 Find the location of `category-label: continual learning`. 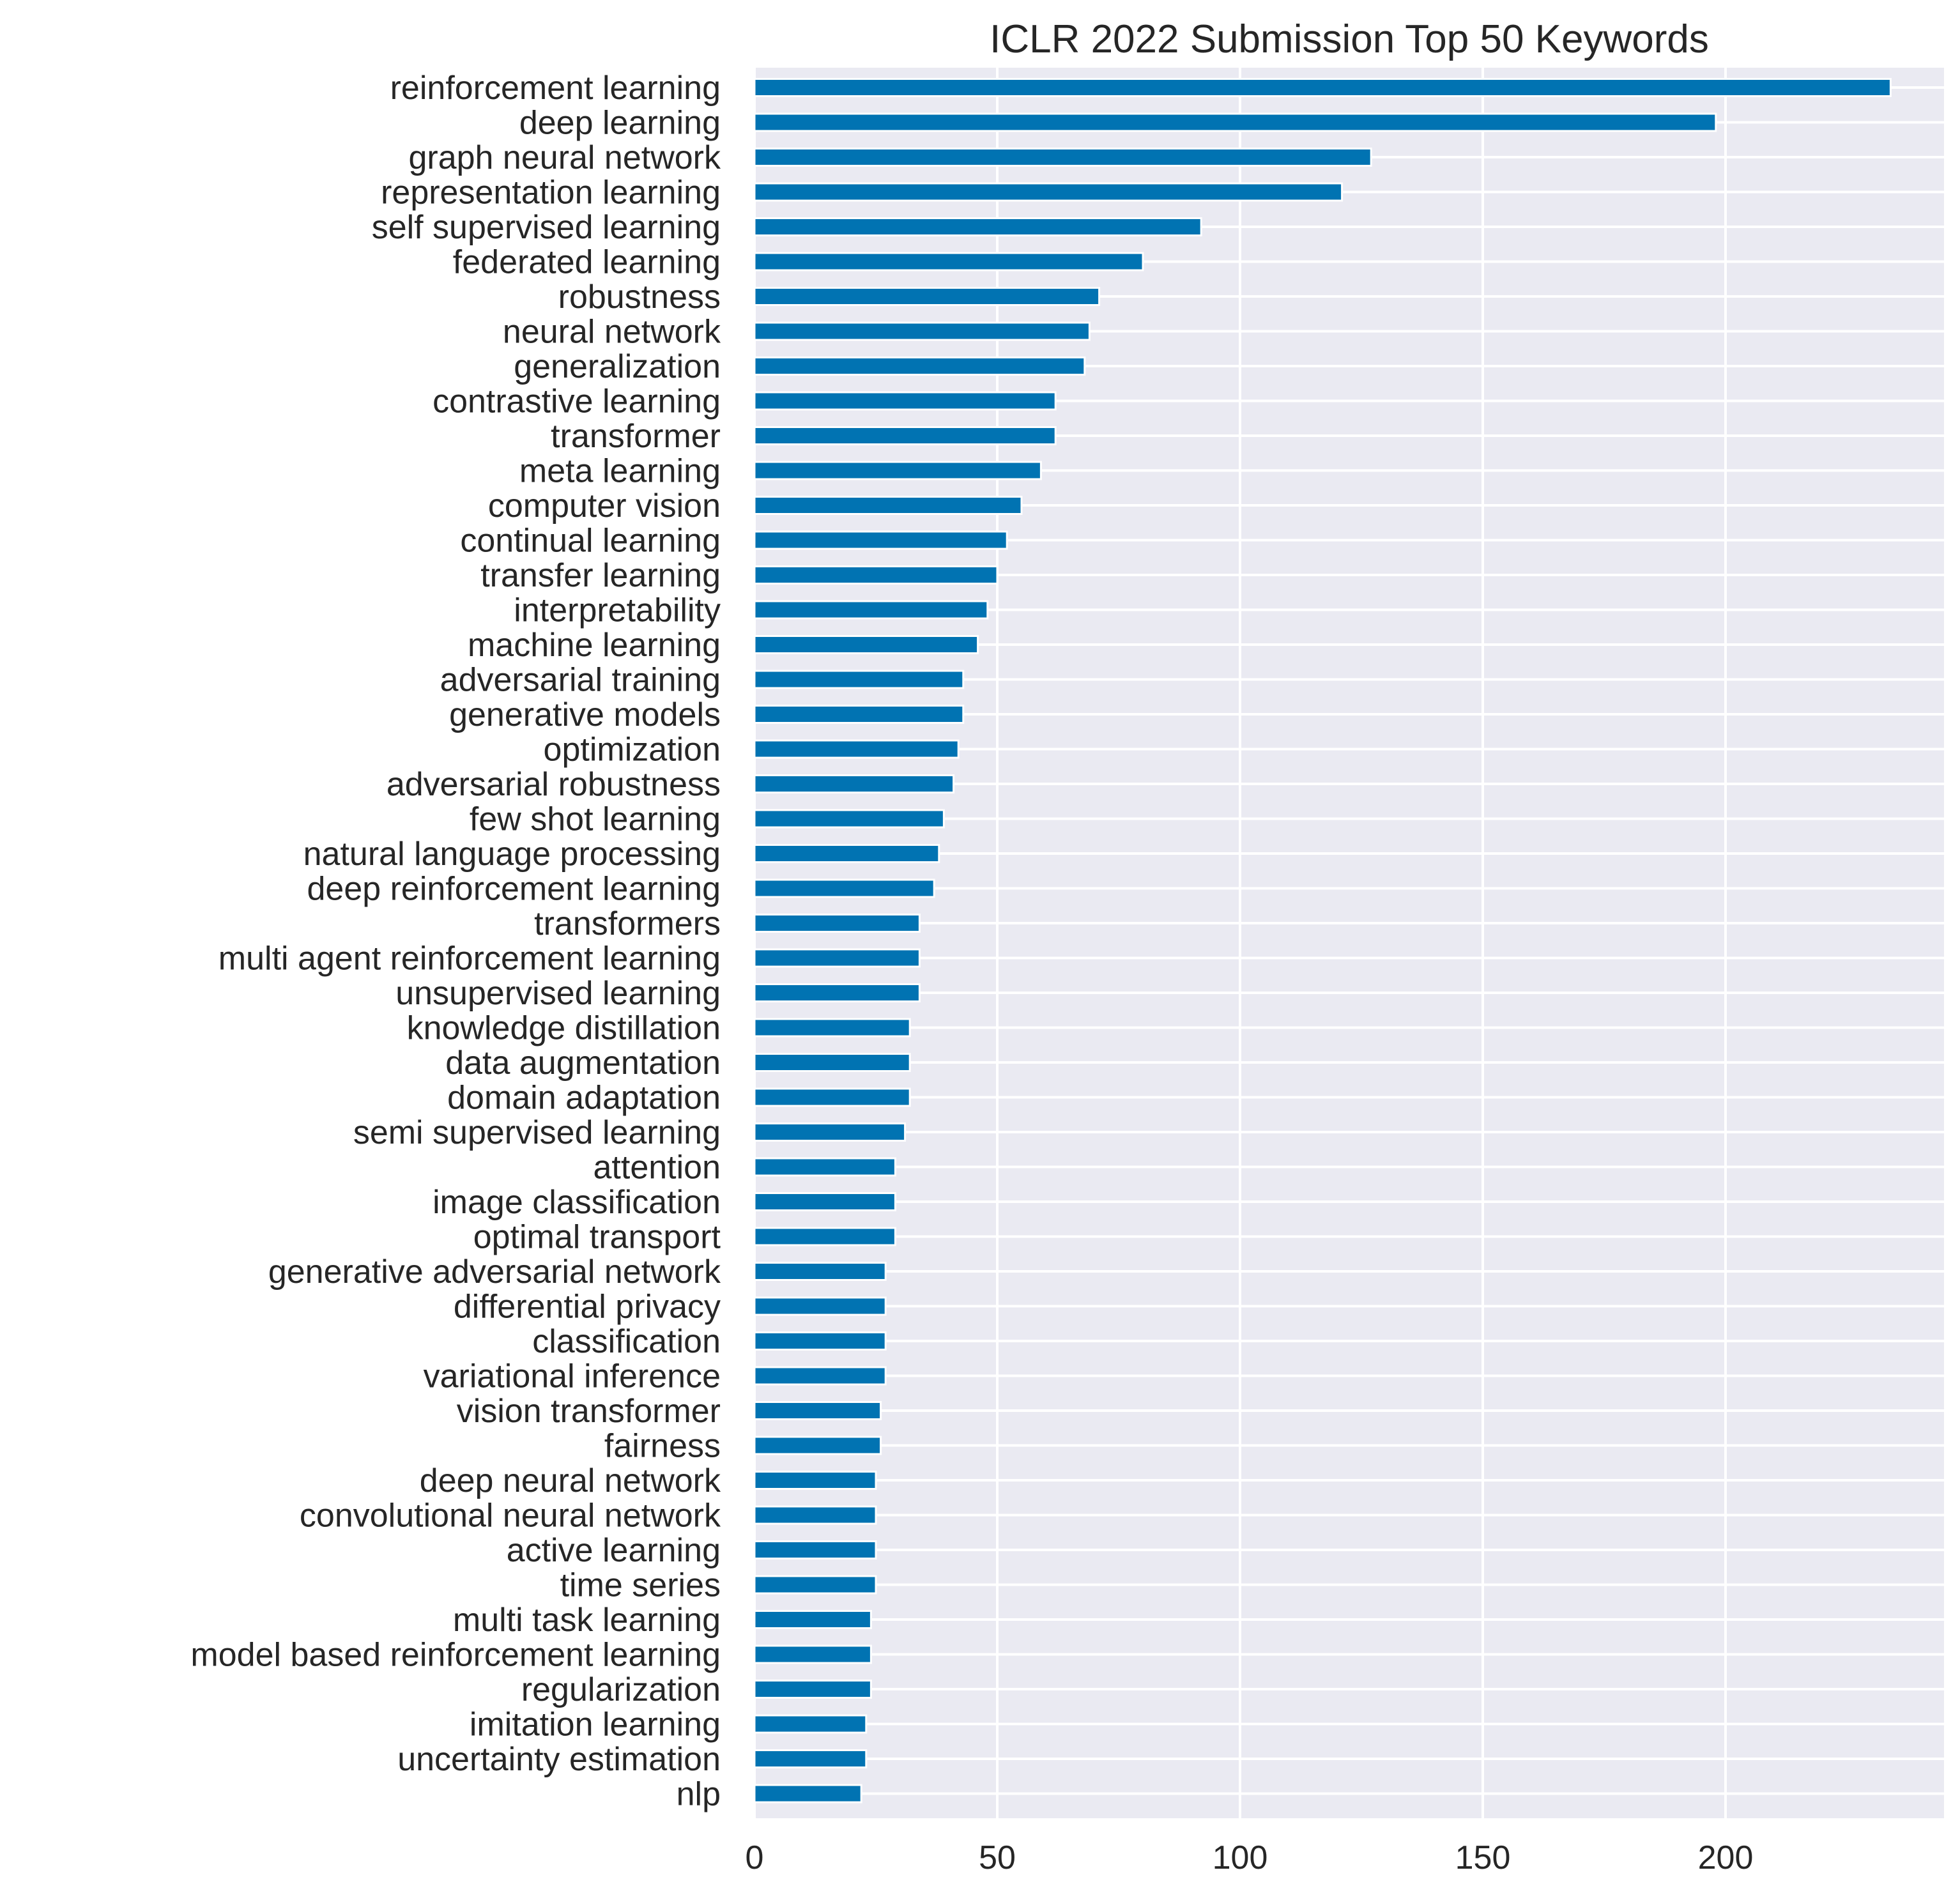

category-label: continual learning is located at coordinates (590, 541).